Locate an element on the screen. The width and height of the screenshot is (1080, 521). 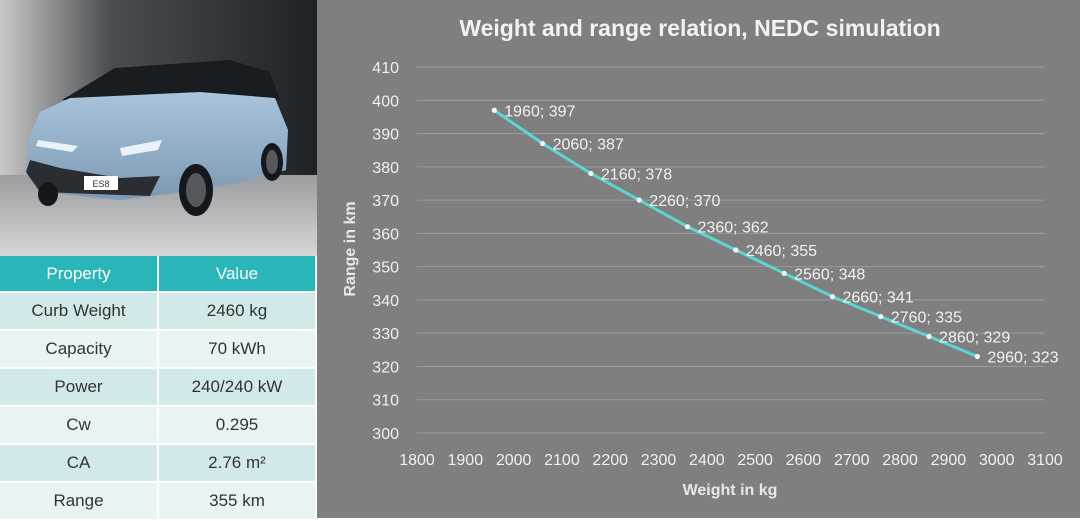
data-label: 2860; 329 is located at coordinates (974, 338).